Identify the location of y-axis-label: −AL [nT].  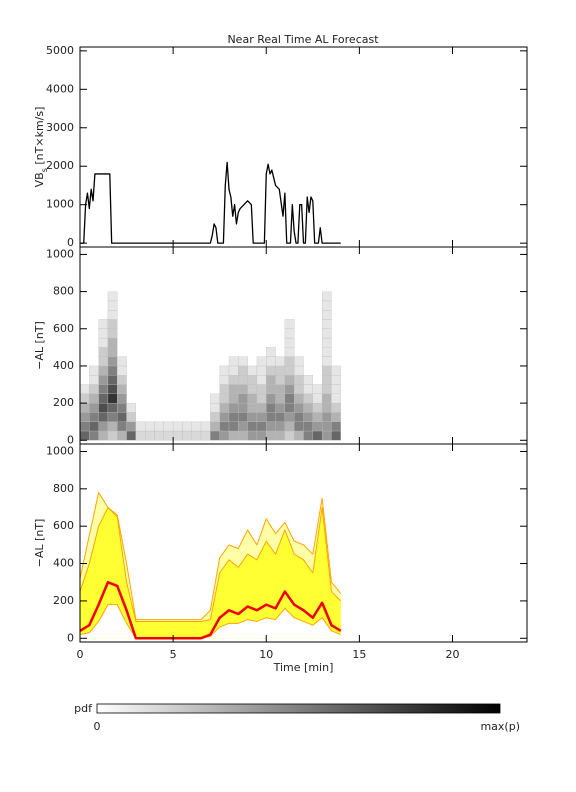
(39, 345).